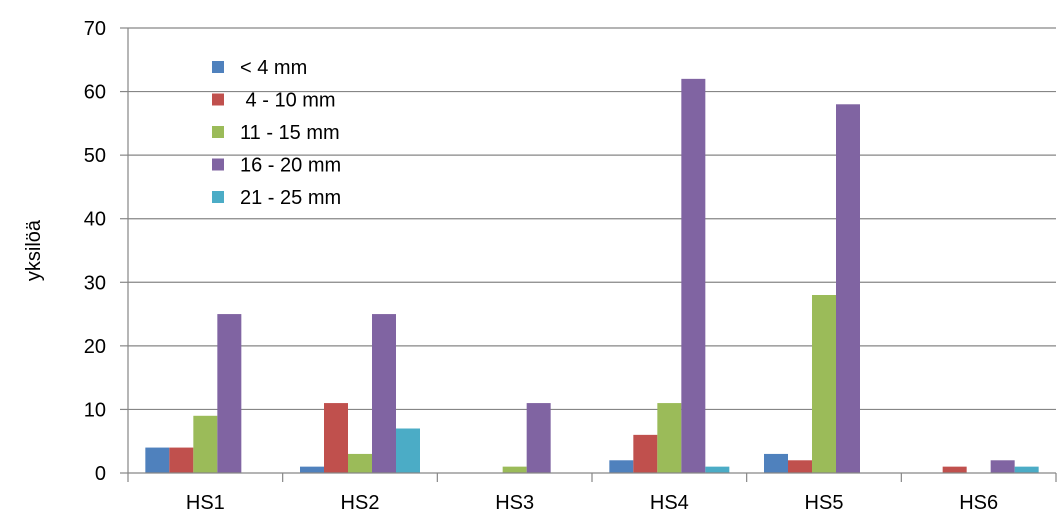 The height and width of the screenshot is (523, 1060). I want to click on bar: 4 - 10 mm HS2: 11, so click(336, 438).